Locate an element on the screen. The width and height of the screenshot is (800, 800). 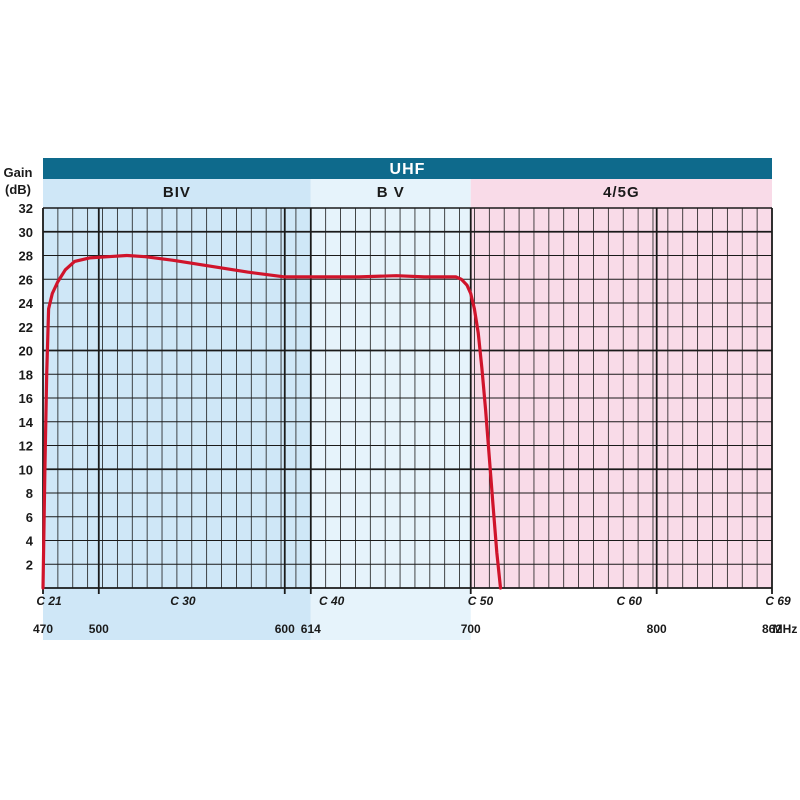
chart-header: UHF Gain (dB) is located at coordinates (388, 177).